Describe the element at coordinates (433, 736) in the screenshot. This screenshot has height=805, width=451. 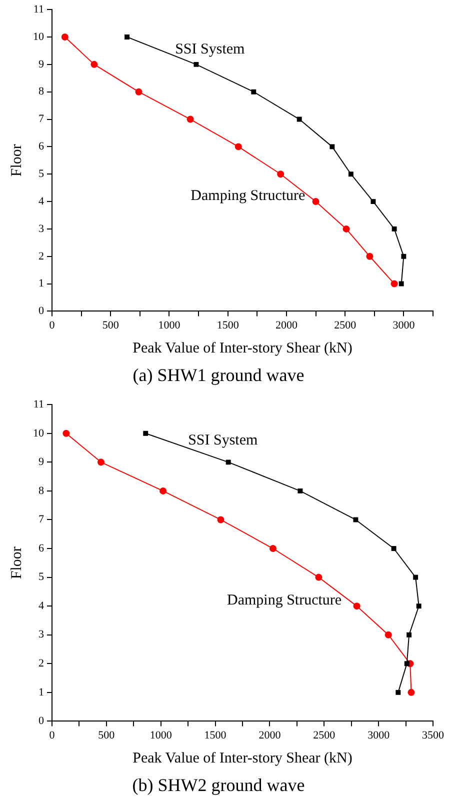
I see `x-tick-label: 3500` at that location.